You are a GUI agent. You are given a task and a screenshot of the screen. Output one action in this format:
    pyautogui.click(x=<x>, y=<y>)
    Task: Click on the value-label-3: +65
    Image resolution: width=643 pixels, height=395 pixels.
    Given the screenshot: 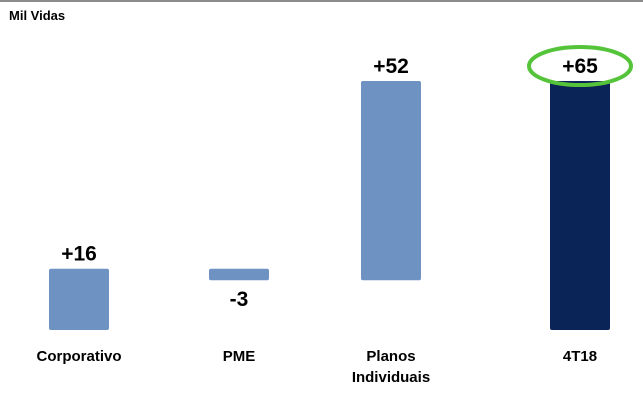 What is the action you would take?
    pyautogui.click(x=580, y=66)
    